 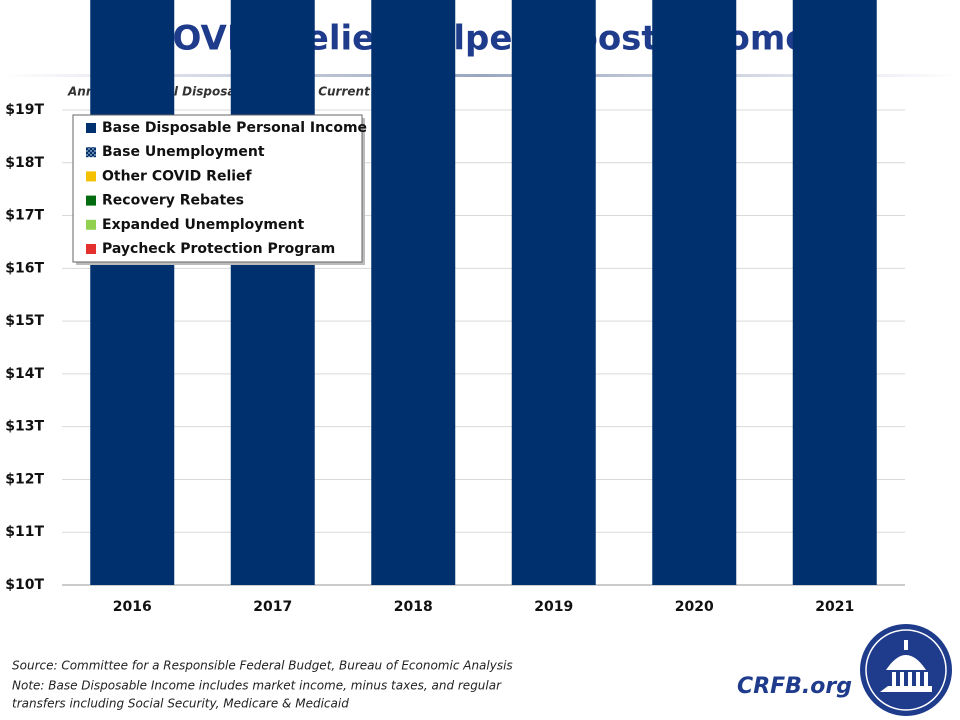 I want to click on y-tick-label: $14T, so click(x=24, y=374).